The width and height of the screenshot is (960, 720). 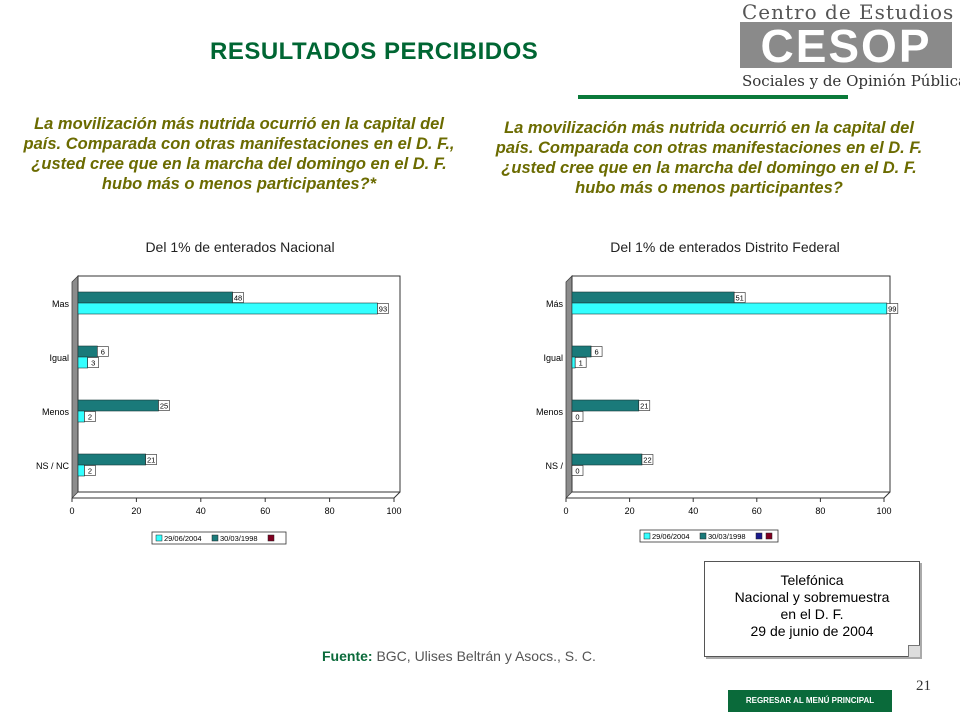 I want to click on logo-top-text: Centro de Estudios, so click(x=848, y=12).